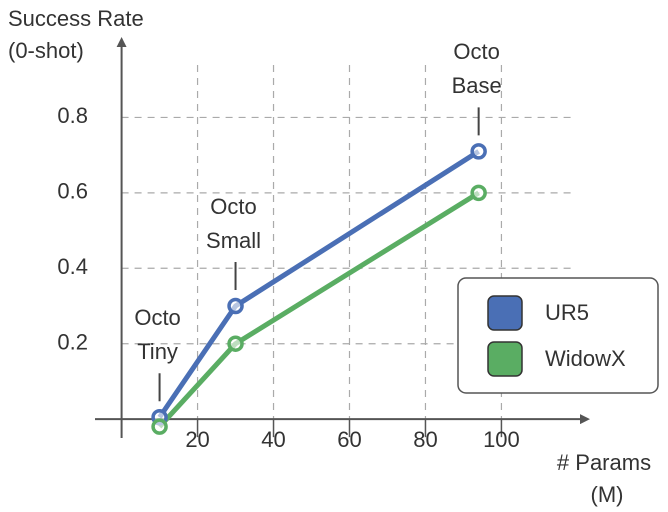 Image resolution: width=668 pixels, height=512 pixels. What do you see at coordinates (72, 266) in the screenshot?
I see `y-tick-label: 0.4` at bounding box center [72, 266].